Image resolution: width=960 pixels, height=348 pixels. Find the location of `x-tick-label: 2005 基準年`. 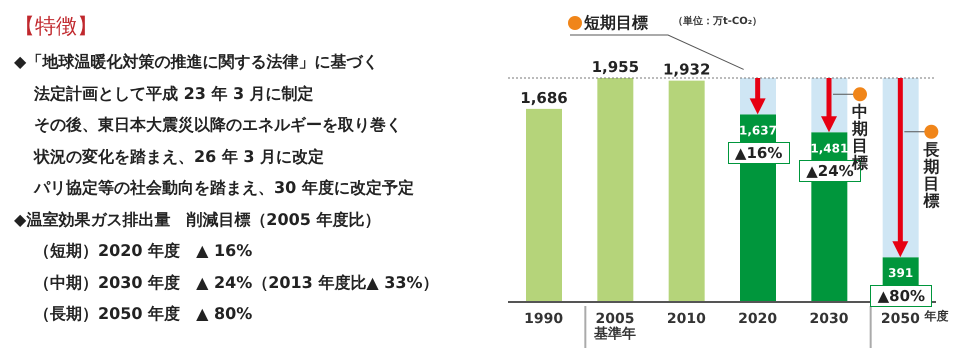

x-tick-label: 2005 基準年 is located at coordinates (614, 326).